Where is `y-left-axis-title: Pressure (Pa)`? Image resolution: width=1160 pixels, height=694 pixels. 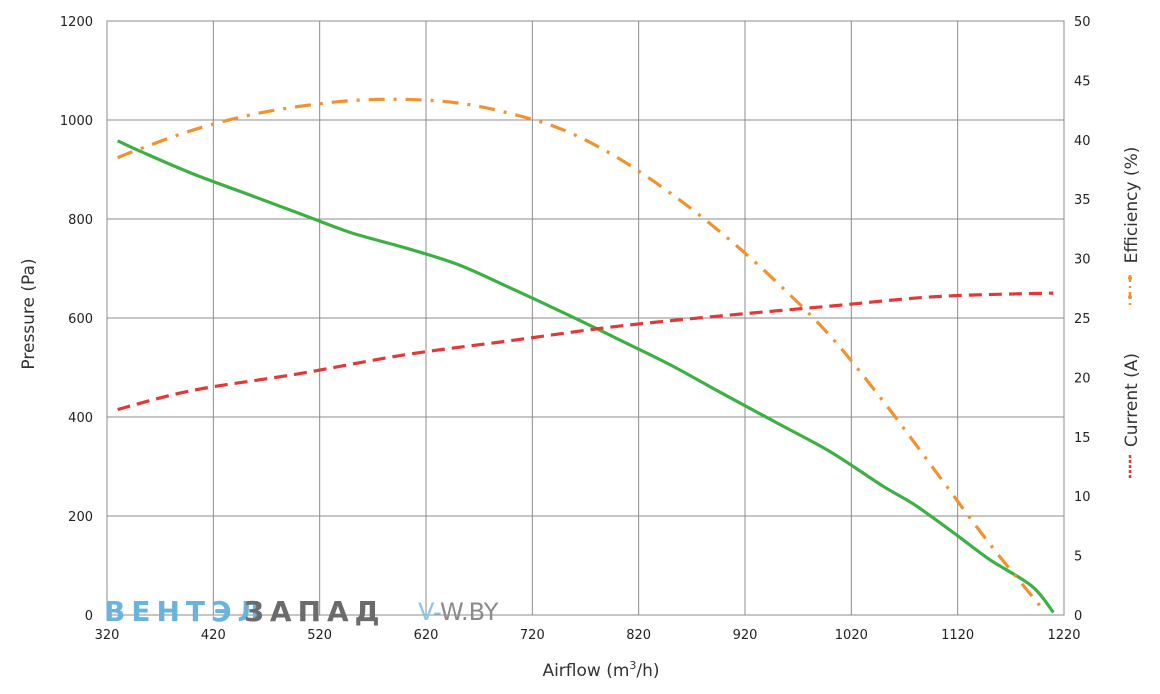
y-left-axis-title: Pressure (Pa) is located at coordinates (29, 313).